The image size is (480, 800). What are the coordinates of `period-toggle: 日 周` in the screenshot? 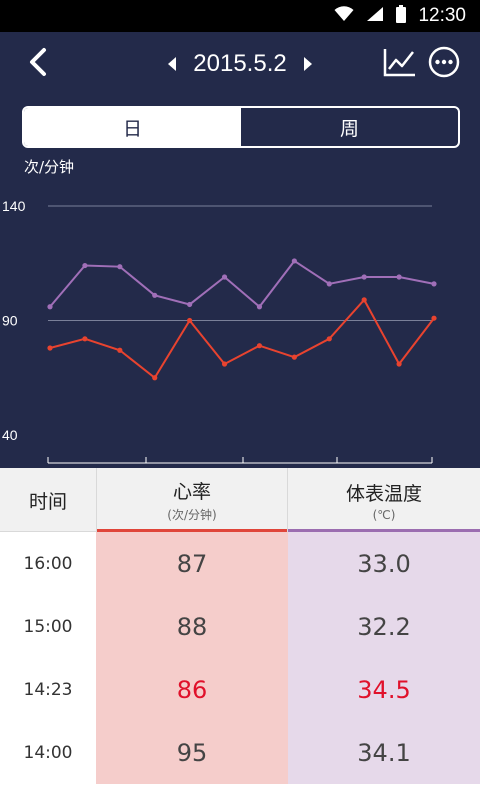 It's located at (241, 127).